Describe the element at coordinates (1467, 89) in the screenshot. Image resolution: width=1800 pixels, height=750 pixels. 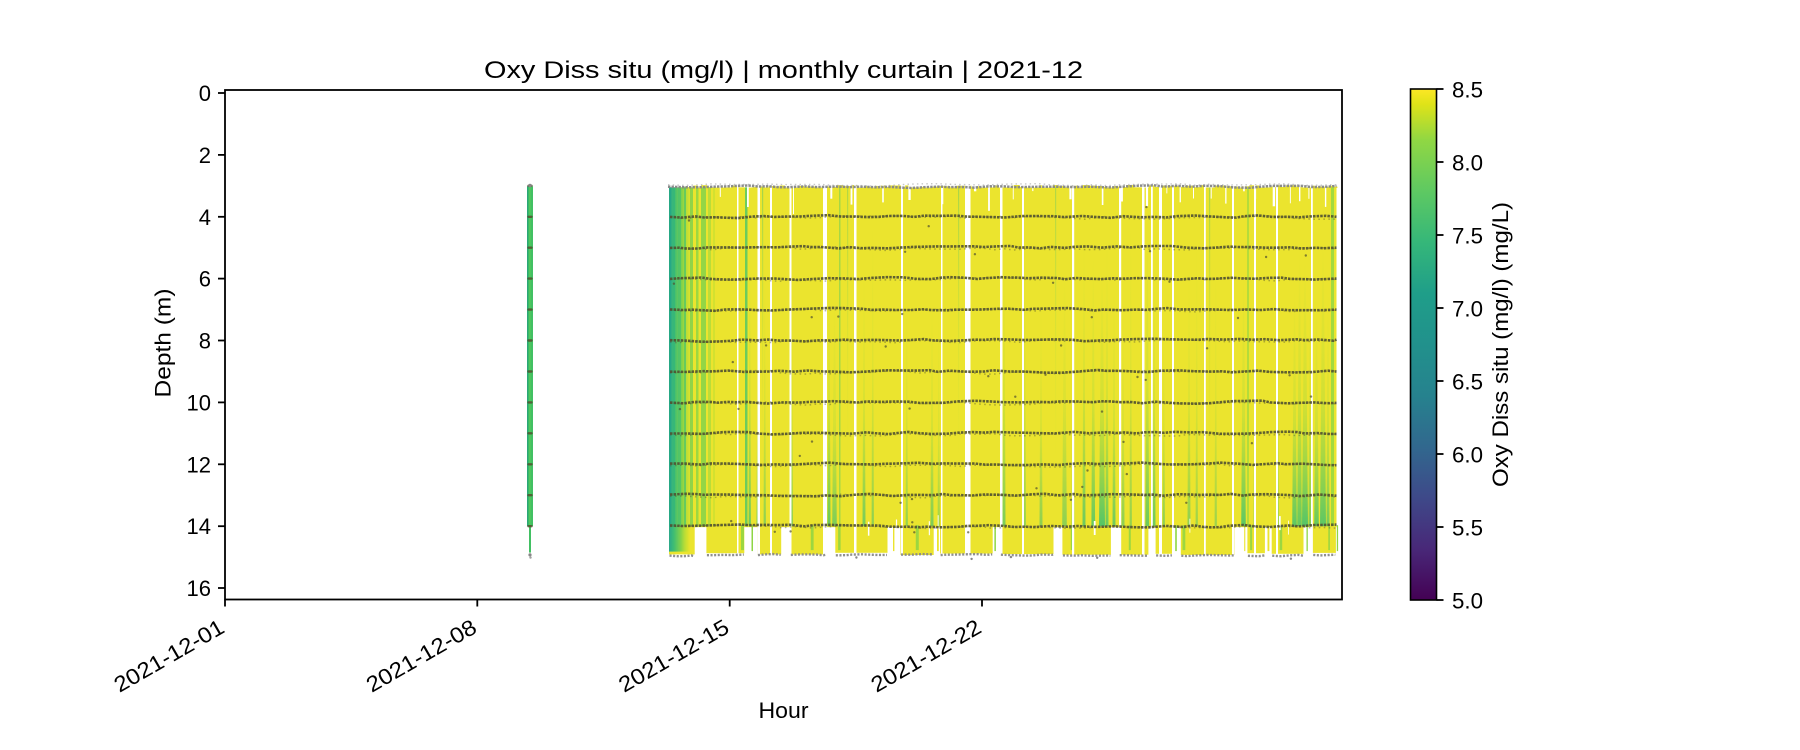
I see `svg-text: 8.5` at that location.